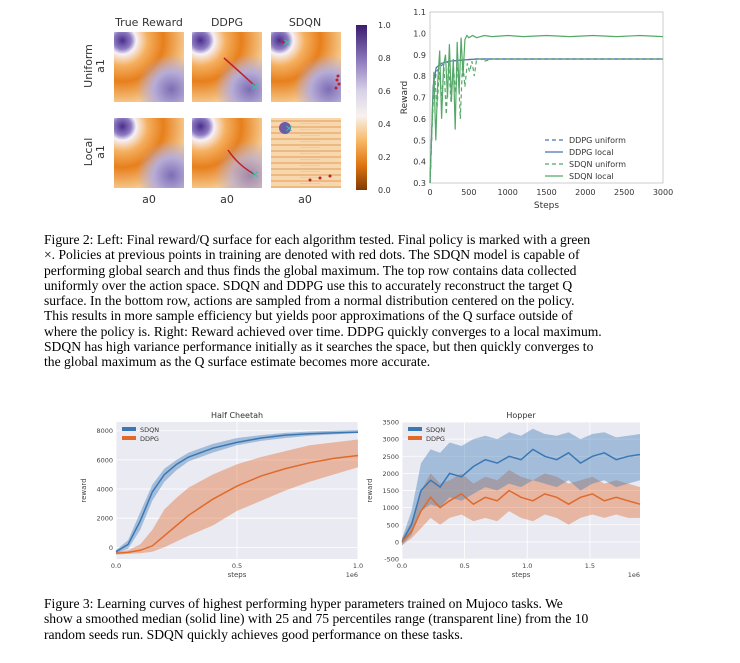 The height and width of the screenshot is (663, 740). What do you see at coordinates (390, 423) in the screenshot?
I see `y-tick-label: 3500` at bounding box center [390, 423].